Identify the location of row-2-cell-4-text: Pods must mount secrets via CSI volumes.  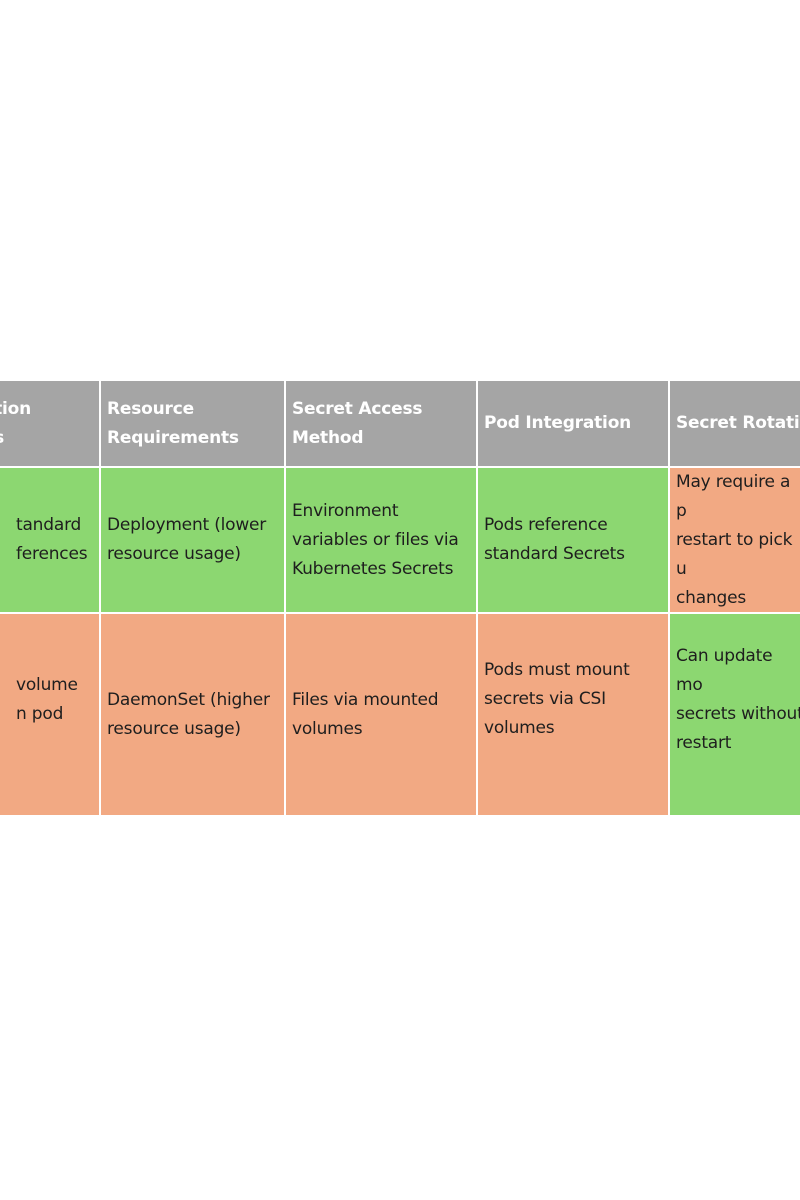
(557, 699).